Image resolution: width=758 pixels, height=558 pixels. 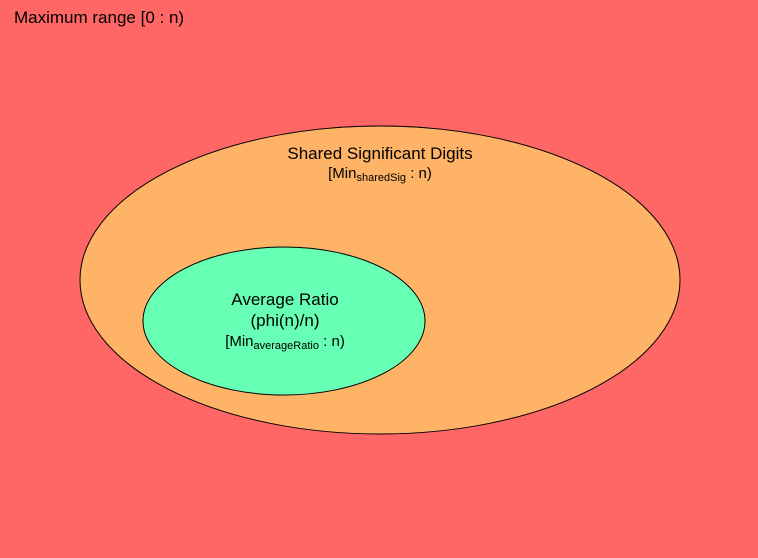 I want to click on average-ratio-range: [MinaverageRatio : n), so click(x=285, y=342).